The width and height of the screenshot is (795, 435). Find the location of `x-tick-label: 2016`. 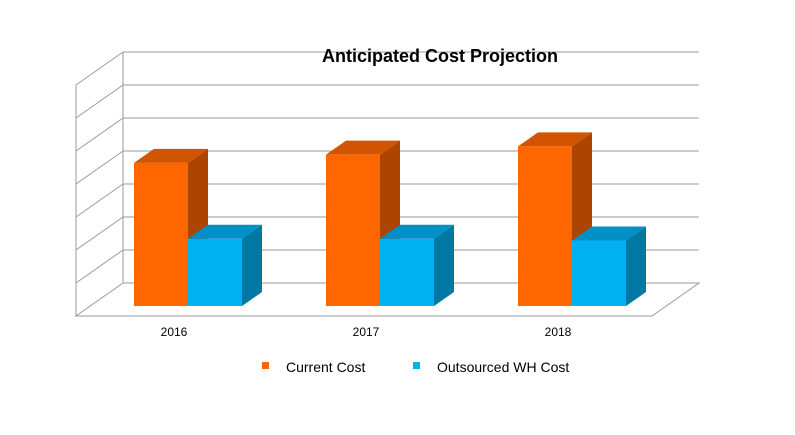

x-tick-label: 2016 is located at coordinates (174, 332).